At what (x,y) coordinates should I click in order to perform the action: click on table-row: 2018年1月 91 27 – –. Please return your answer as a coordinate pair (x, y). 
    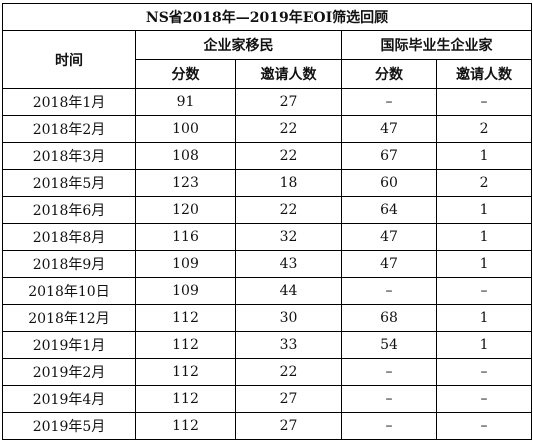
    Looking at the image, I should click on (267, 102).